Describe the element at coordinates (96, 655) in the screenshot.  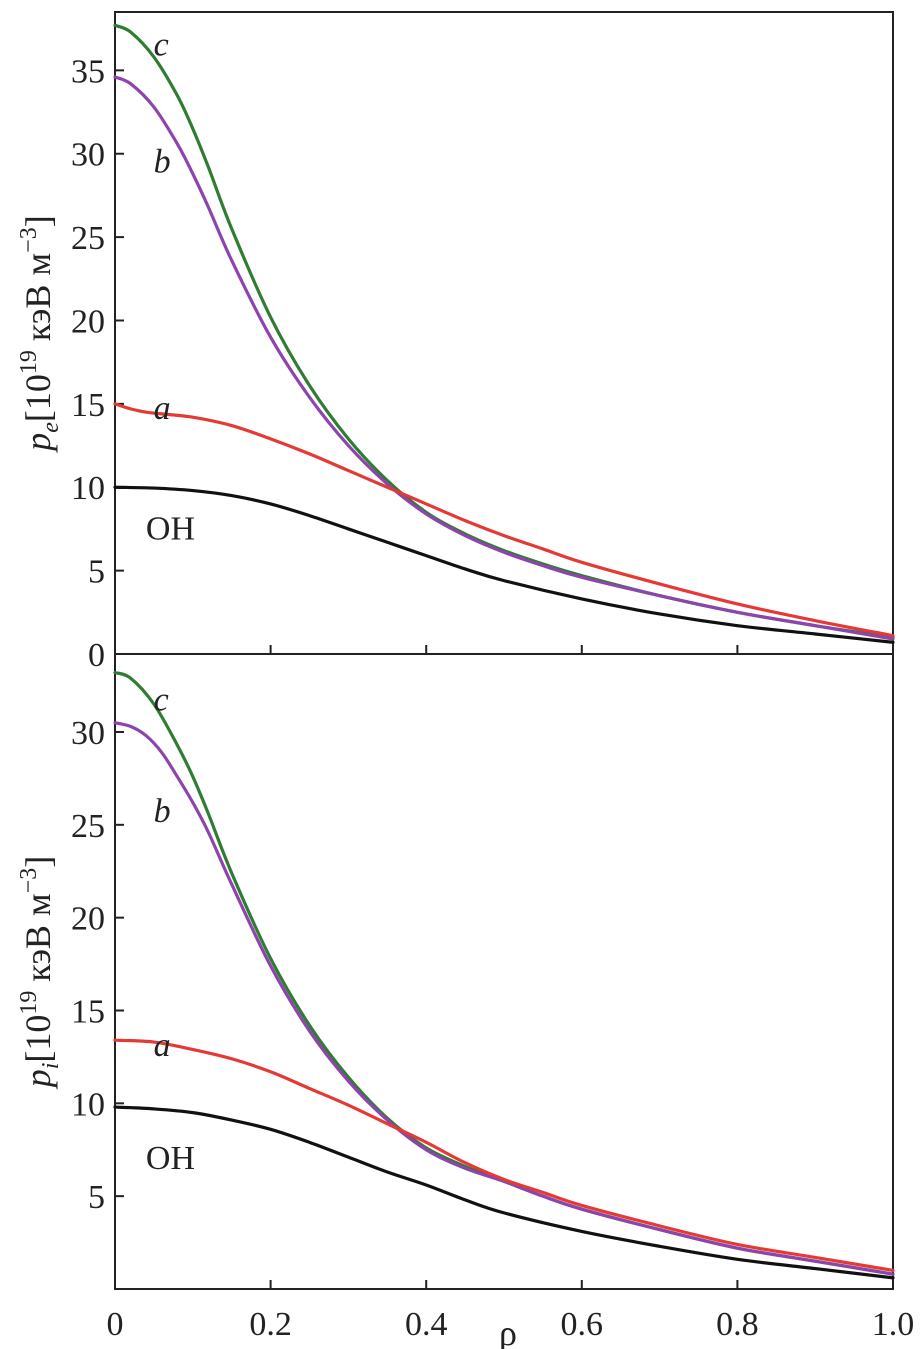
I see `y-tick-label: 0` at that location.